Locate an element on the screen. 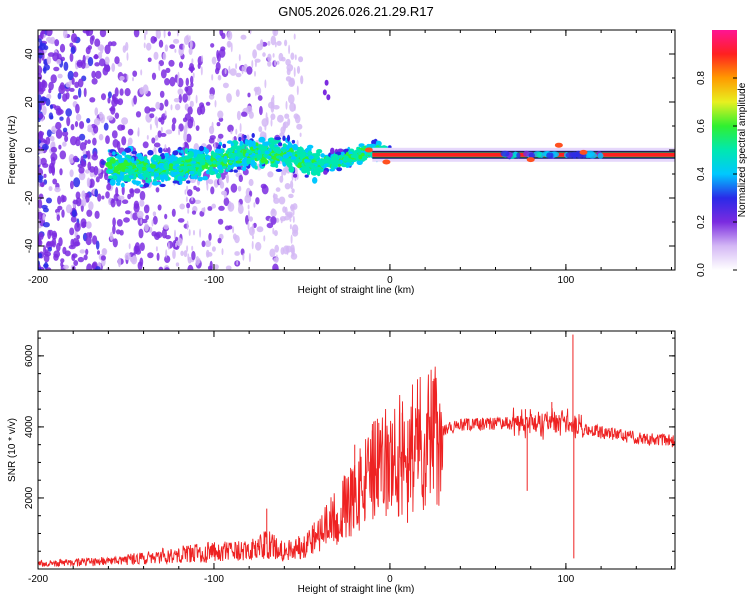  colorbar-tick-label: 0.0 is located at coordinates (701, 270).